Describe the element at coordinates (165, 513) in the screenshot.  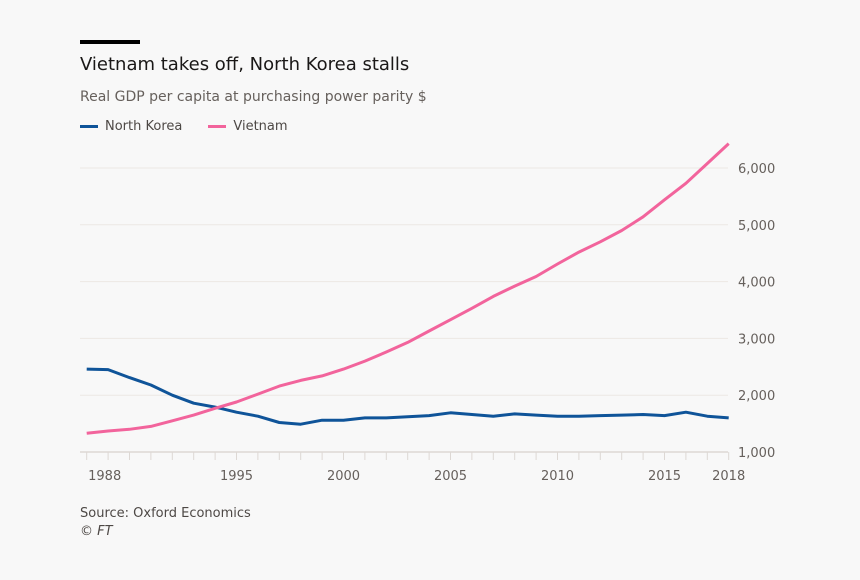
I see `source-note: Source: Oxford Economics` at that location.